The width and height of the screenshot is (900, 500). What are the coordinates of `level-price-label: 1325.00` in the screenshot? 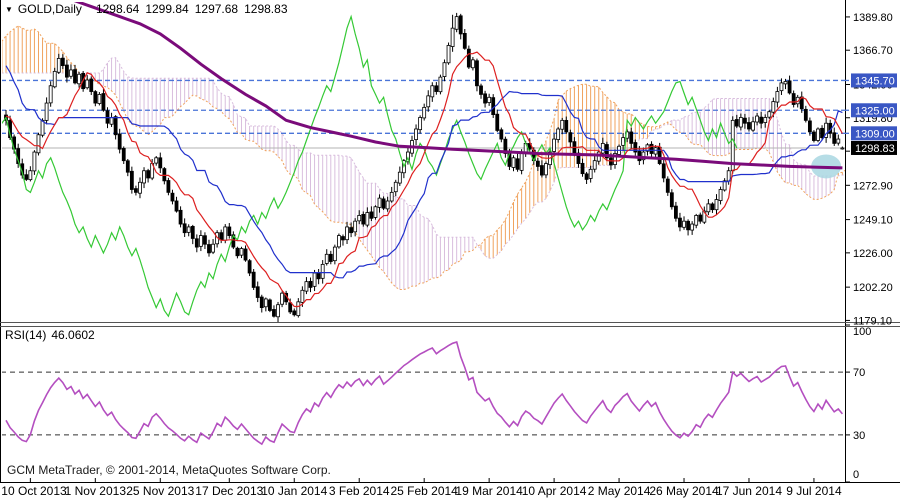 It's located at (875, 111).